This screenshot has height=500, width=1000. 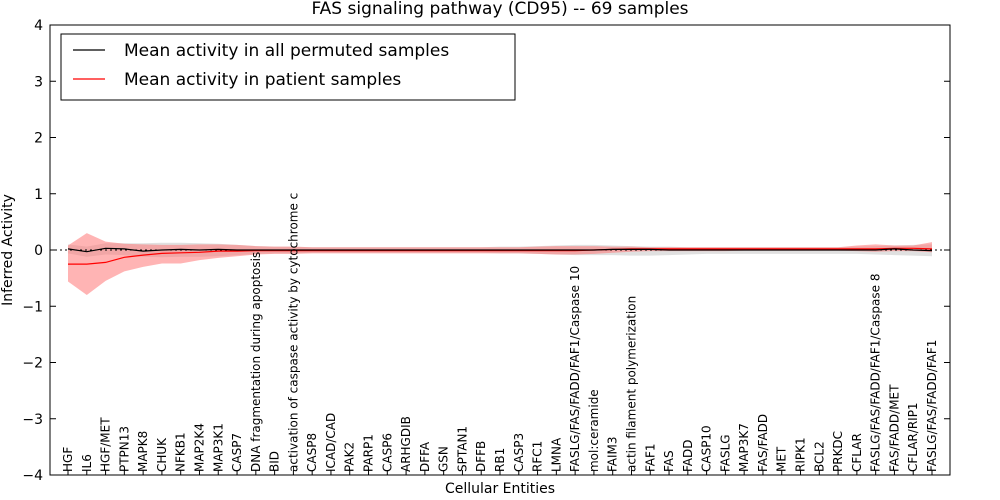 I want to click on legend-label-permuted: Mean activity in all permuted samples, so click(x=286, y=51).